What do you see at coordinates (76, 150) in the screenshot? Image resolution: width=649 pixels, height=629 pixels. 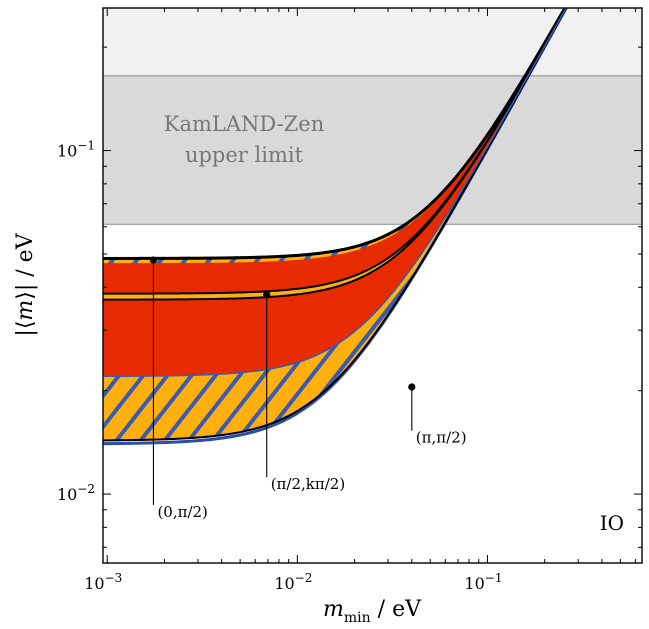 I see `y-tick-label-1: 10⁻¹` at bounding box center [76, 150].